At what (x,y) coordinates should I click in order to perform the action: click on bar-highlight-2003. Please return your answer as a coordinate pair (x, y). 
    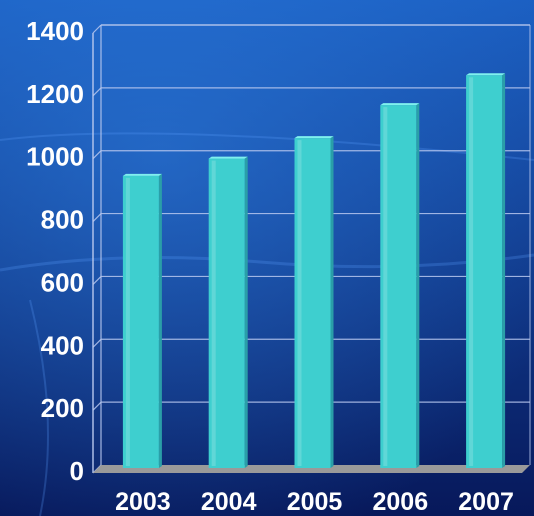
    Looking at the image, I should click on (128, 322).